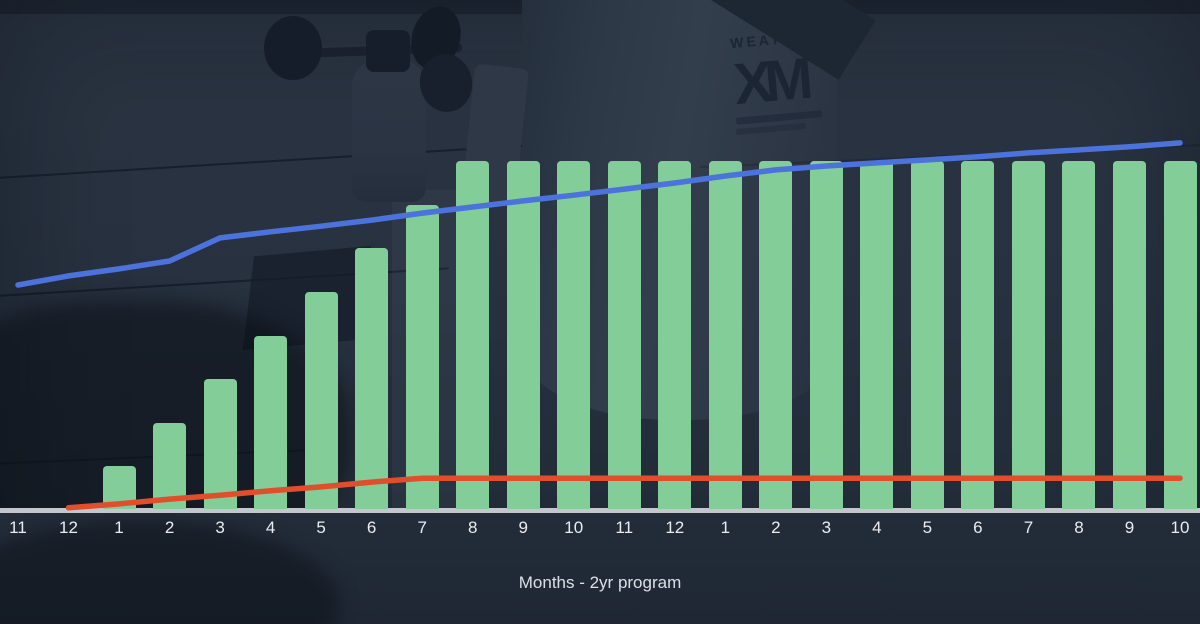 The width and height of the screenshot is (1200, 624). Describe the element at coordinates (389, 131) in the screenshot. I see `sensor-housing` at that location.